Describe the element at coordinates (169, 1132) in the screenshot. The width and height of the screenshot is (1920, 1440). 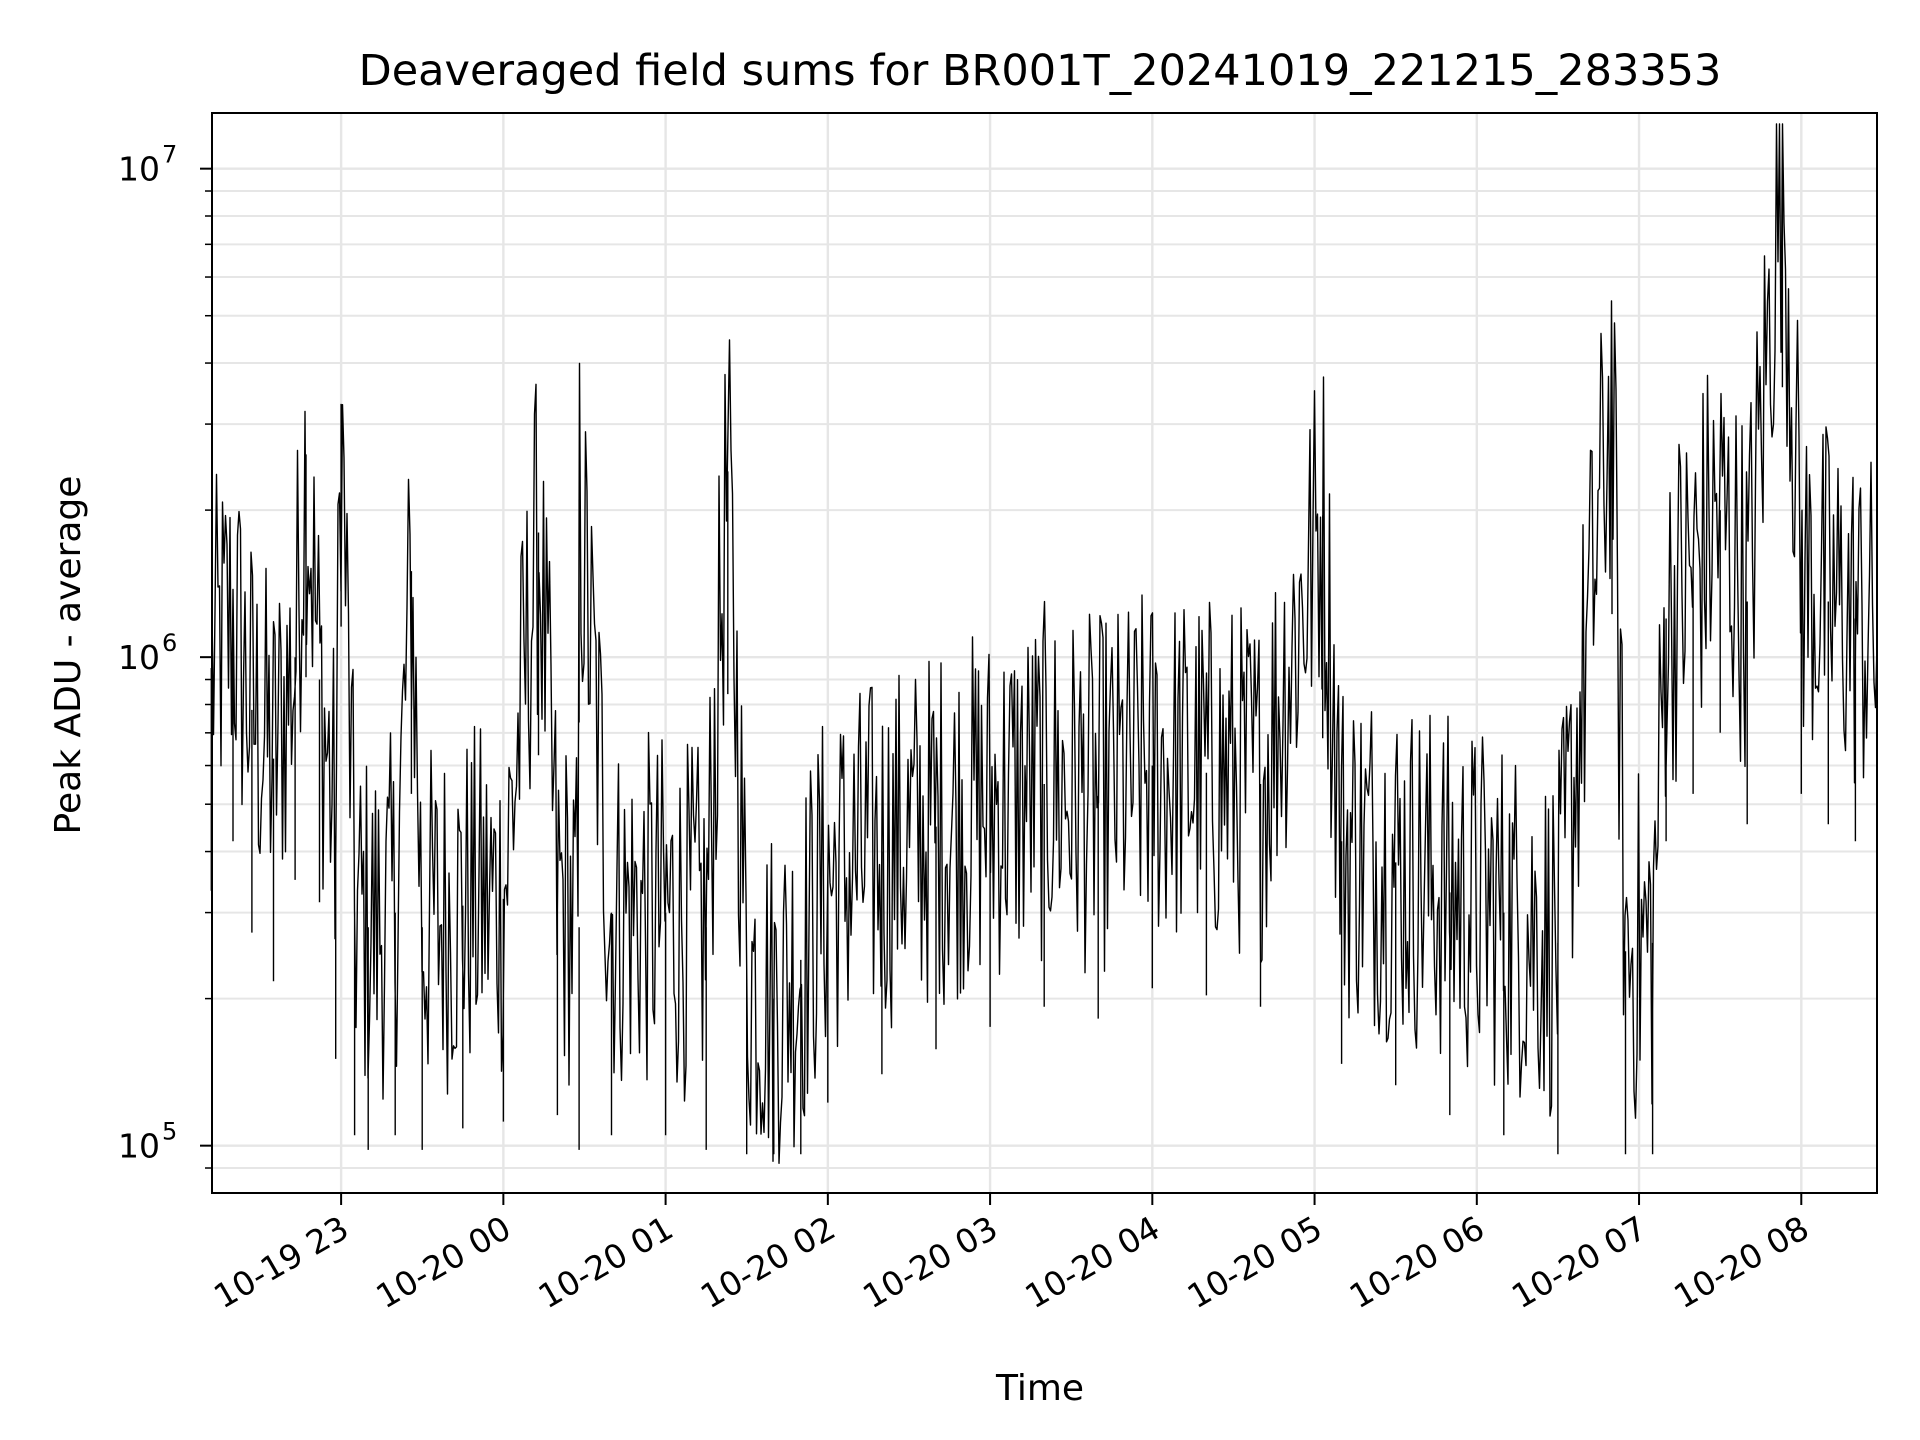
I see `y-tick-exponent: 5` at that location.